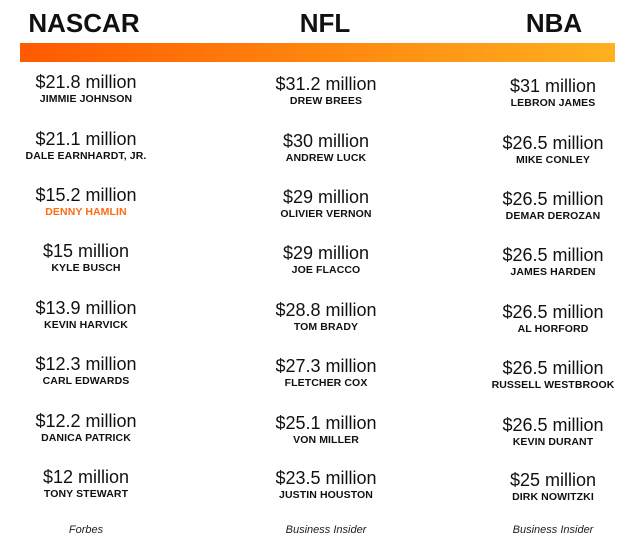  Describe the element at coordinates (86, 251) in the screenshot. I see `salary-amount: $15 million` at that location.